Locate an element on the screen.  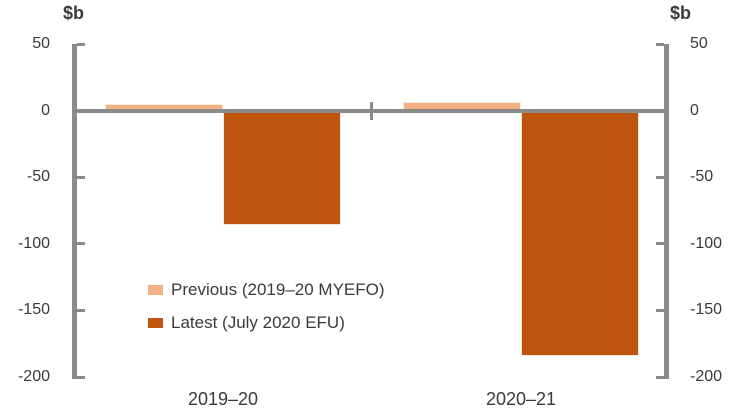
y-axis-line-left is located at coordinates (74, 211).